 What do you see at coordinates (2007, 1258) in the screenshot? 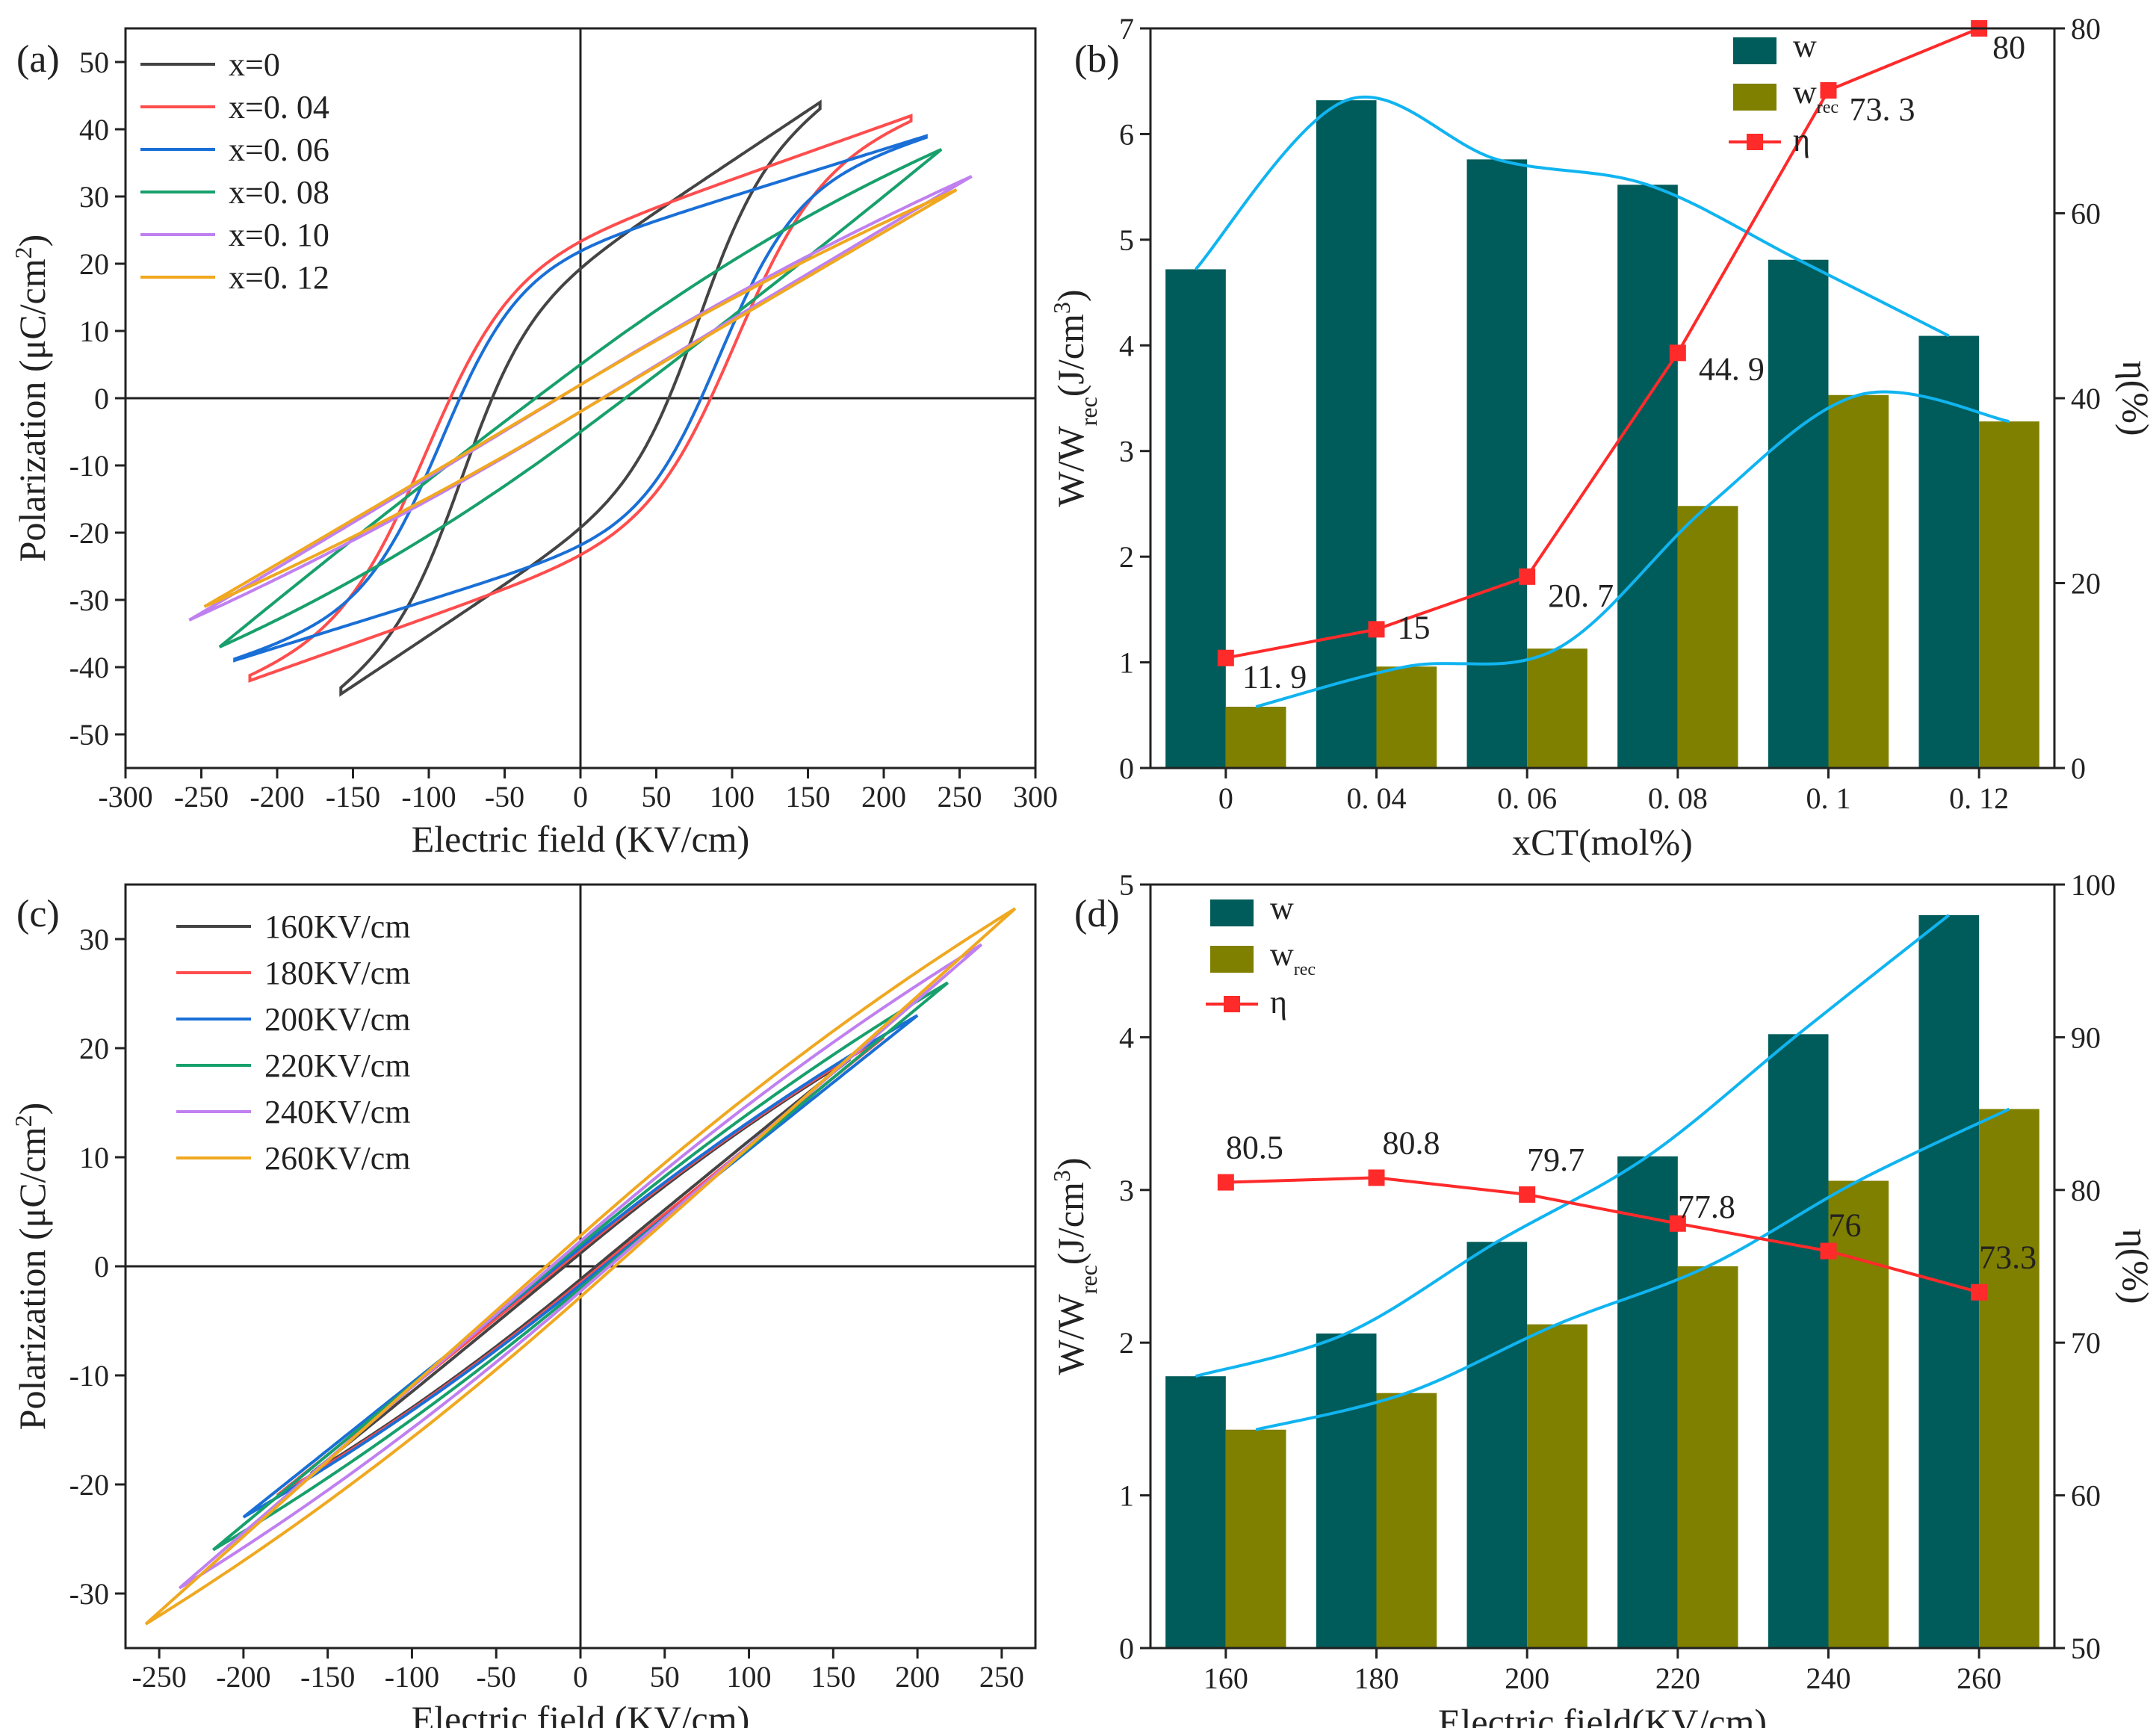
I see `eta-data-label: 73.3` at bounding box center [2007, 1258].